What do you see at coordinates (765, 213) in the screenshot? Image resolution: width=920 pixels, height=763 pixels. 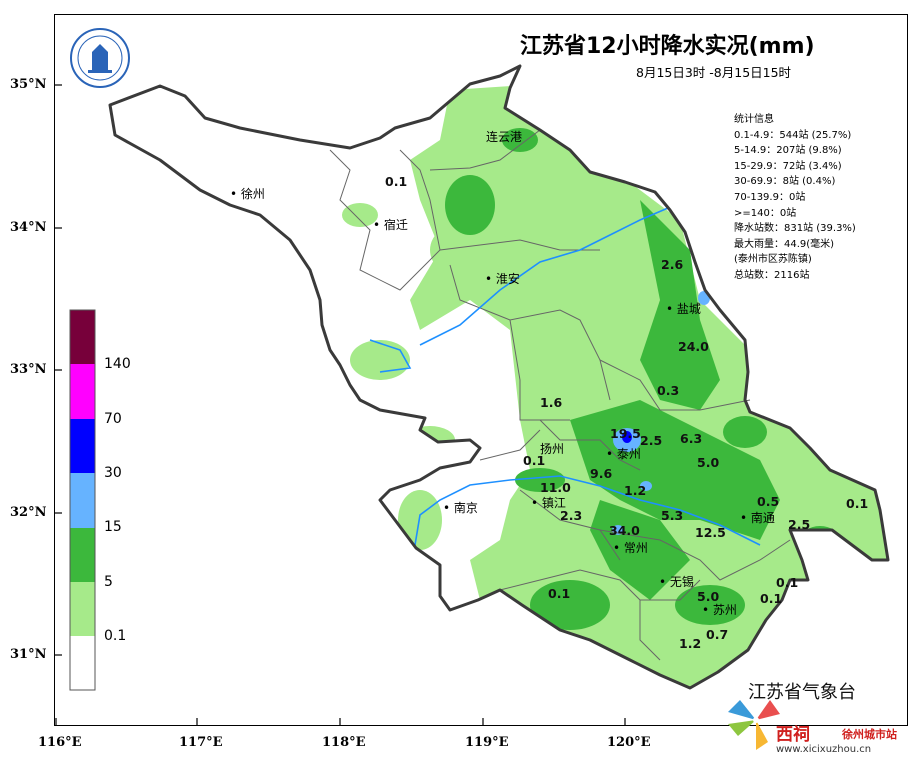 I see `stats-line: >=140：0站` at bounding box center [765, 213].